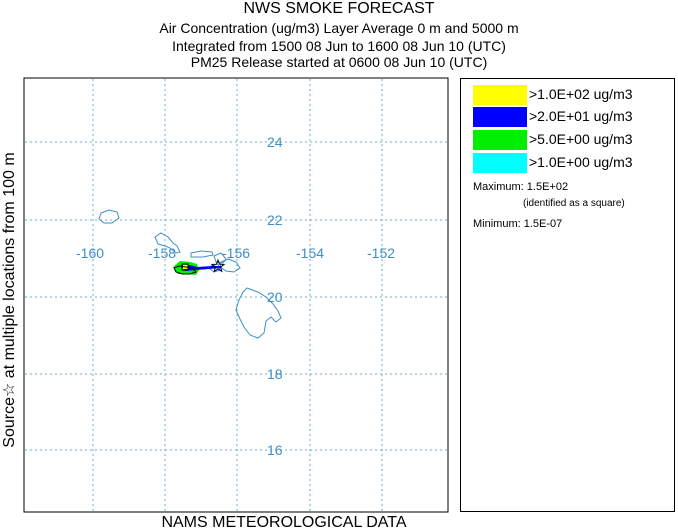 The height and width of the screenshot is (532, 678). Describe the element at coordinates (581, 139) in the screenshot. I see `legend-label: >5.0E+00 ug/m3` at that location.